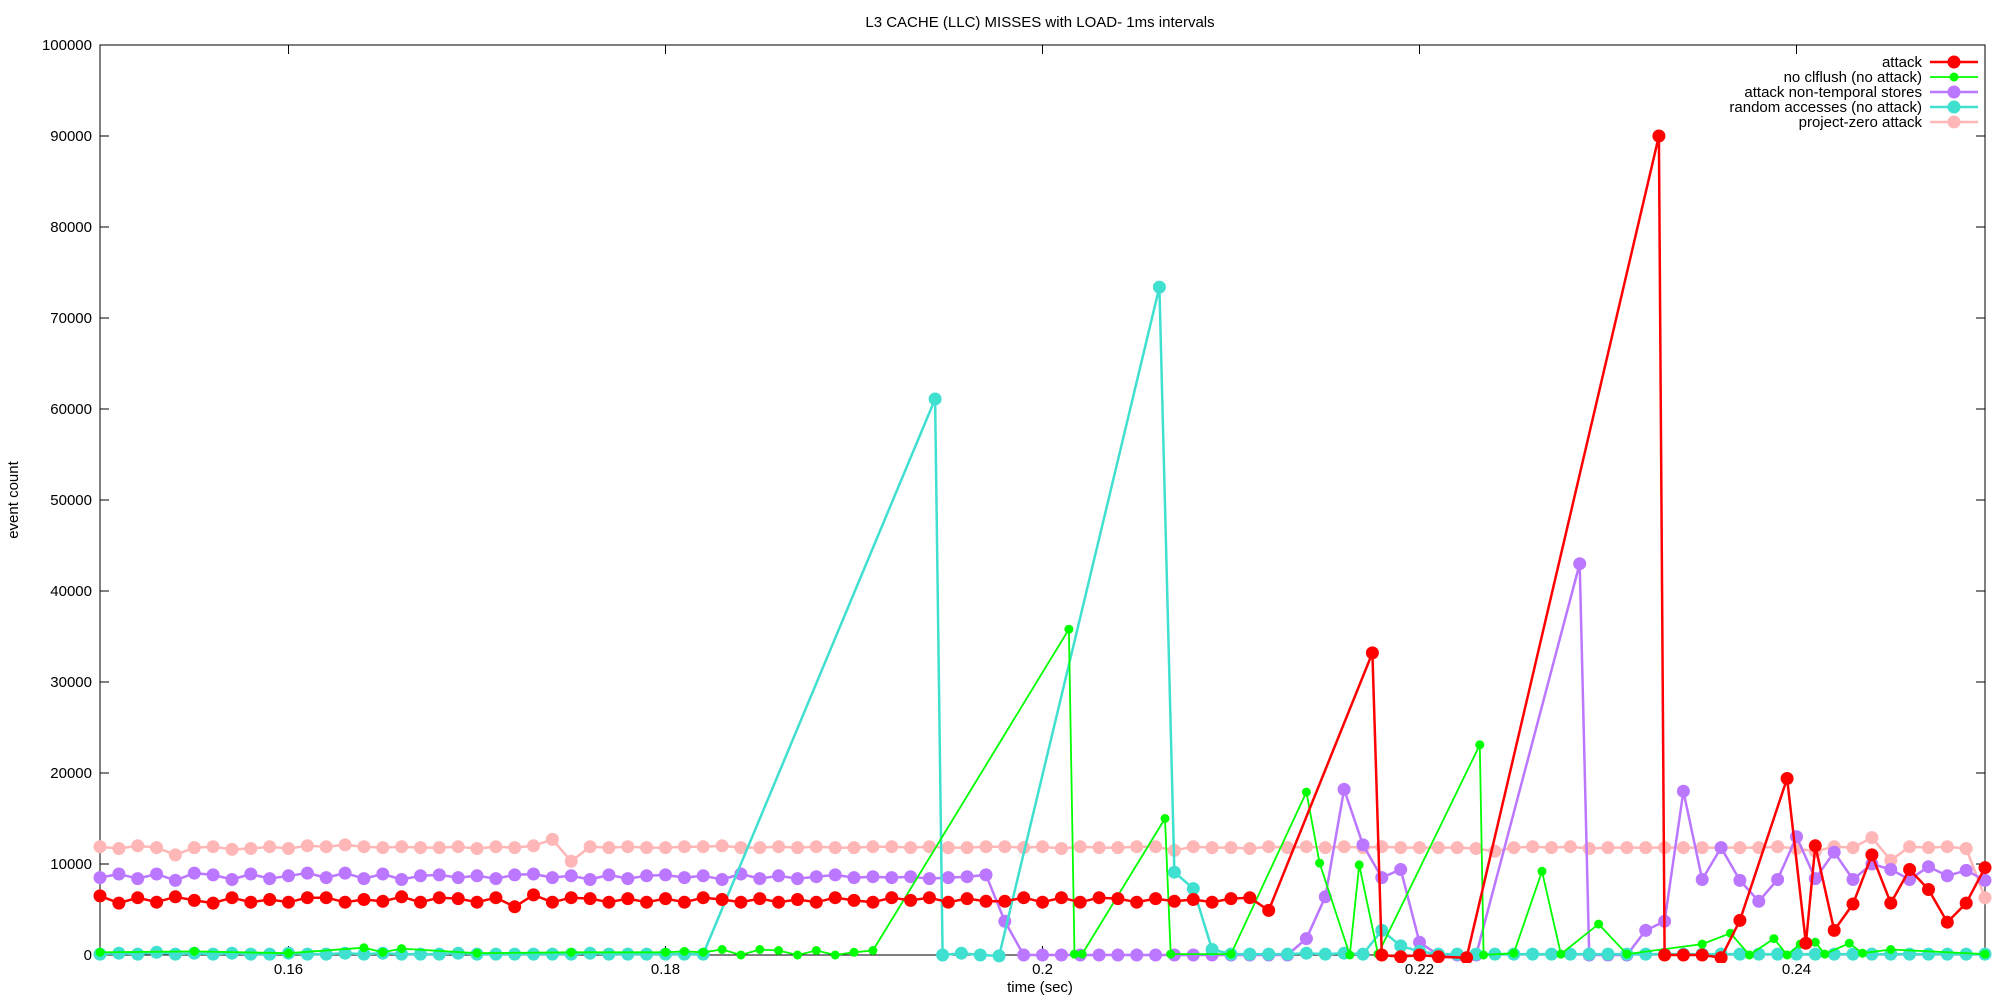 The image size is (2000, 1000). What do you see at coordinates (88, 955) in the screenshot?
I see `y-tick-label: 0` at bounding box center [88, 955].